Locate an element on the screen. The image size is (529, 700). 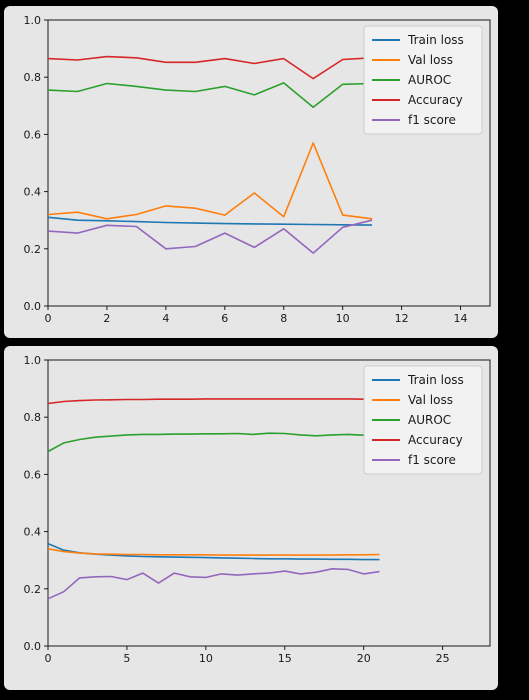
x-tick-label: 2 is located at coordinates (106, 318).